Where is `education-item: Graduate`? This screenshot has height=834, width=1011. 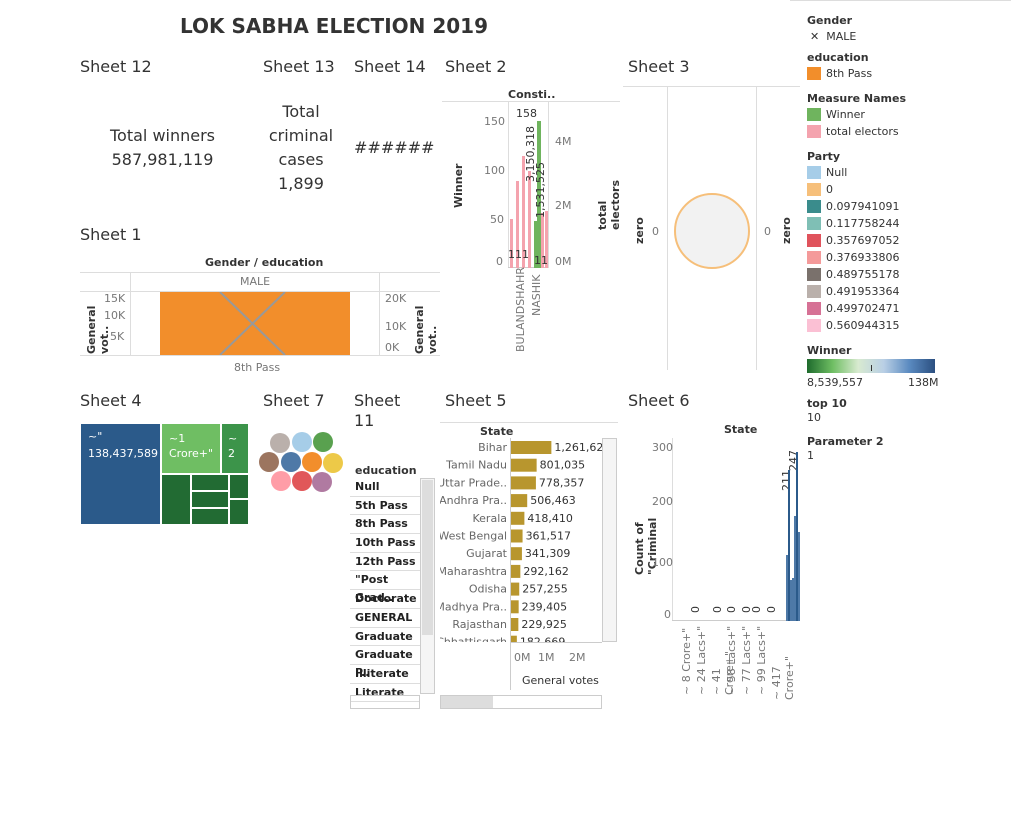
education-item: Graduate is located at coordinates (385, 637).